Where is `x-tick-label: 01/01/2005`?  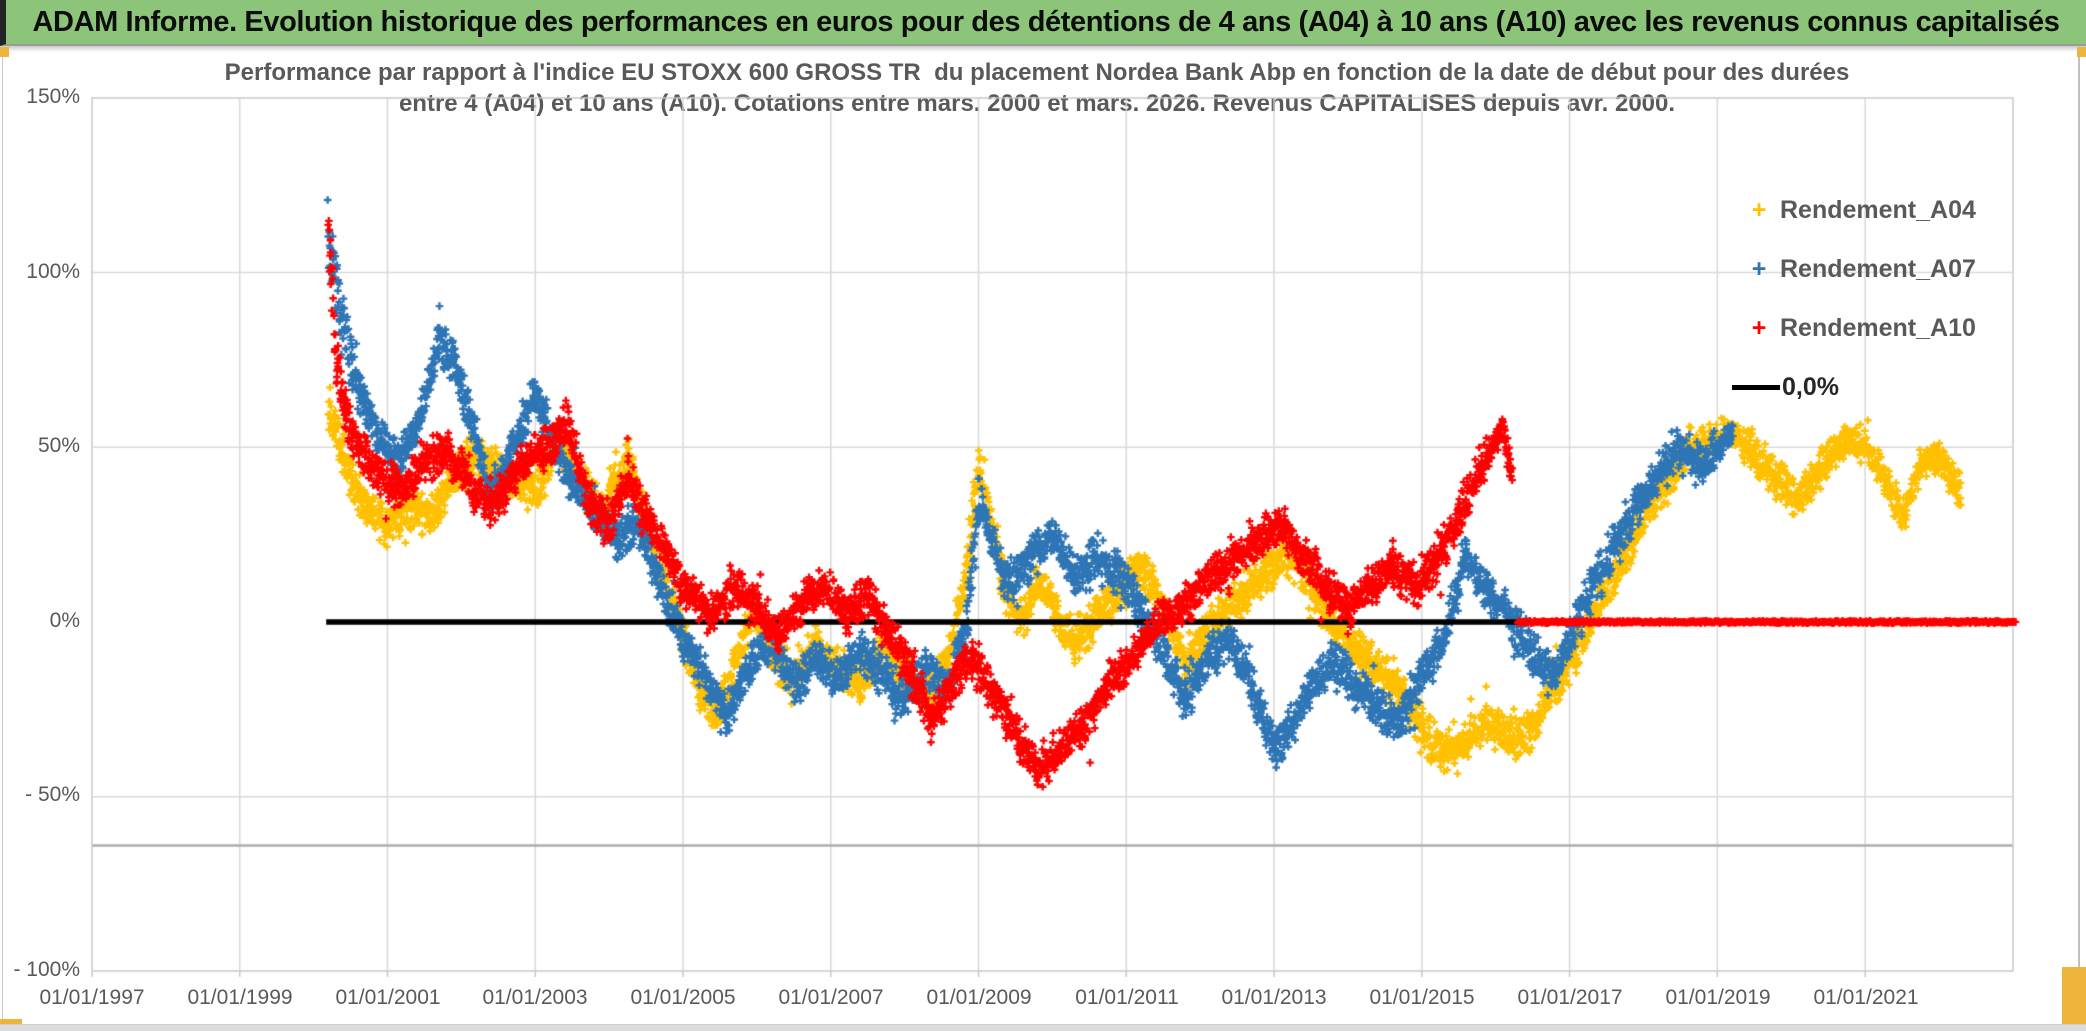 x-tick-label: 01/01/2005 is located at coordinates (683, 997).